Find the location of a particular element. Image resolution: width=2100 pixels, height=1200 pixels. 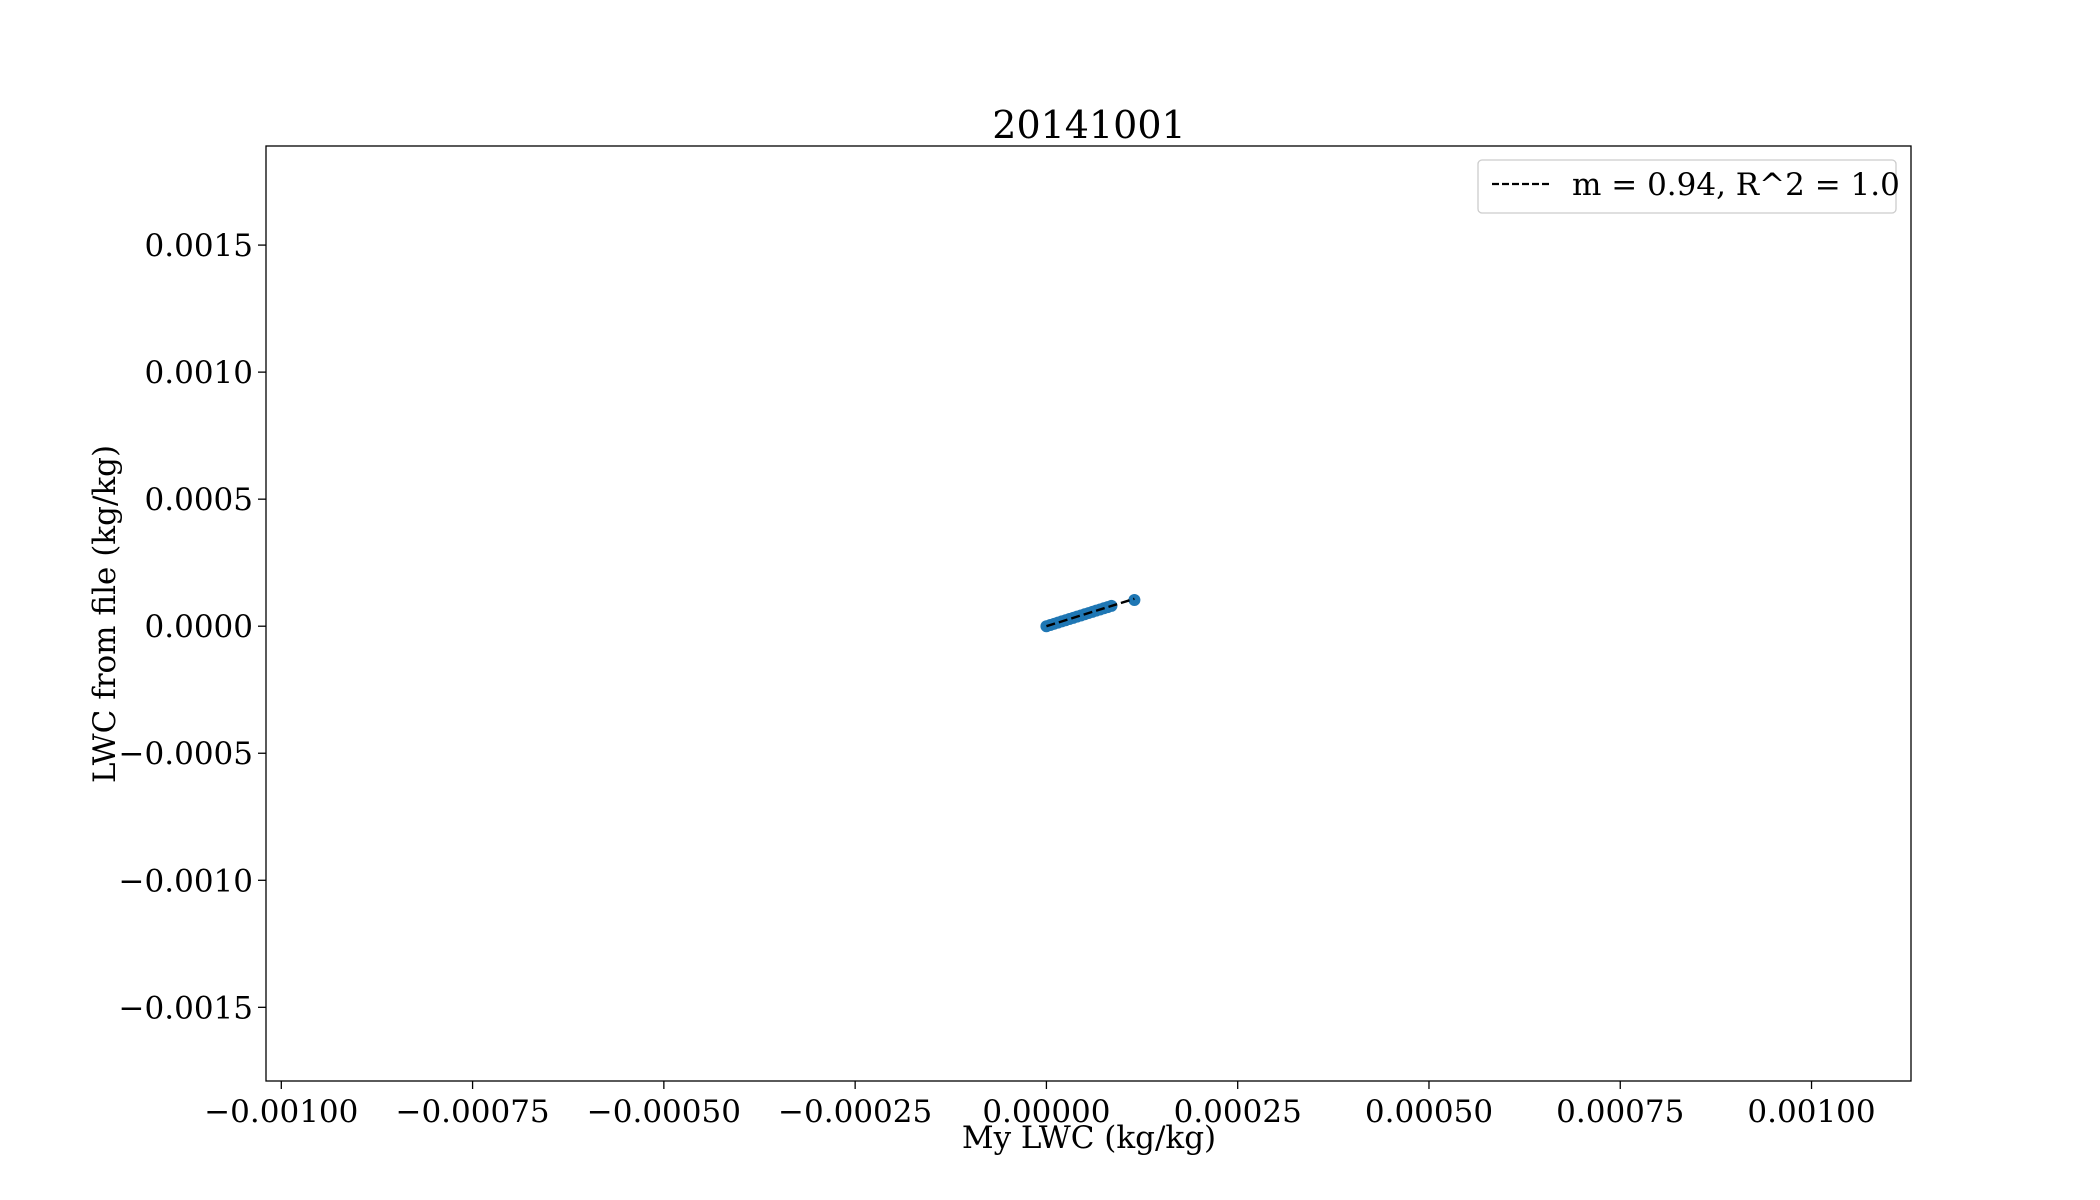

y-axis-label: LWC from file (kg/kg) is located at coordinates (105, 614).